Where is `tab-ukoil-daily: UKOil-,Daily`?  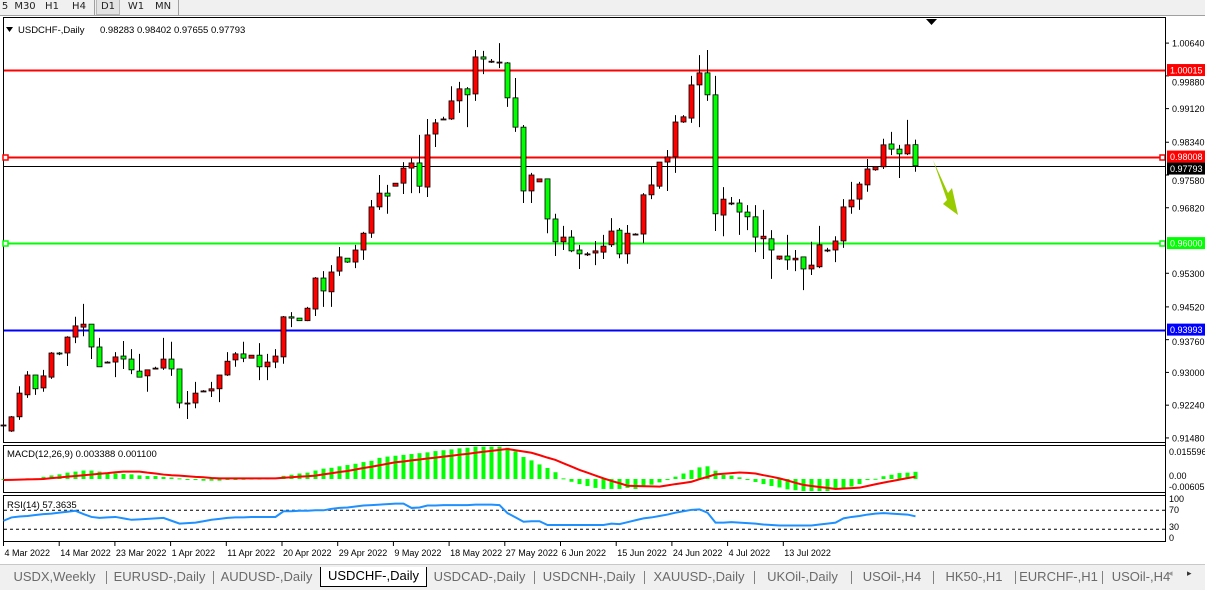 tab-ukoil-daily: UKOil-,Daily is located at coordinates (802, 576).